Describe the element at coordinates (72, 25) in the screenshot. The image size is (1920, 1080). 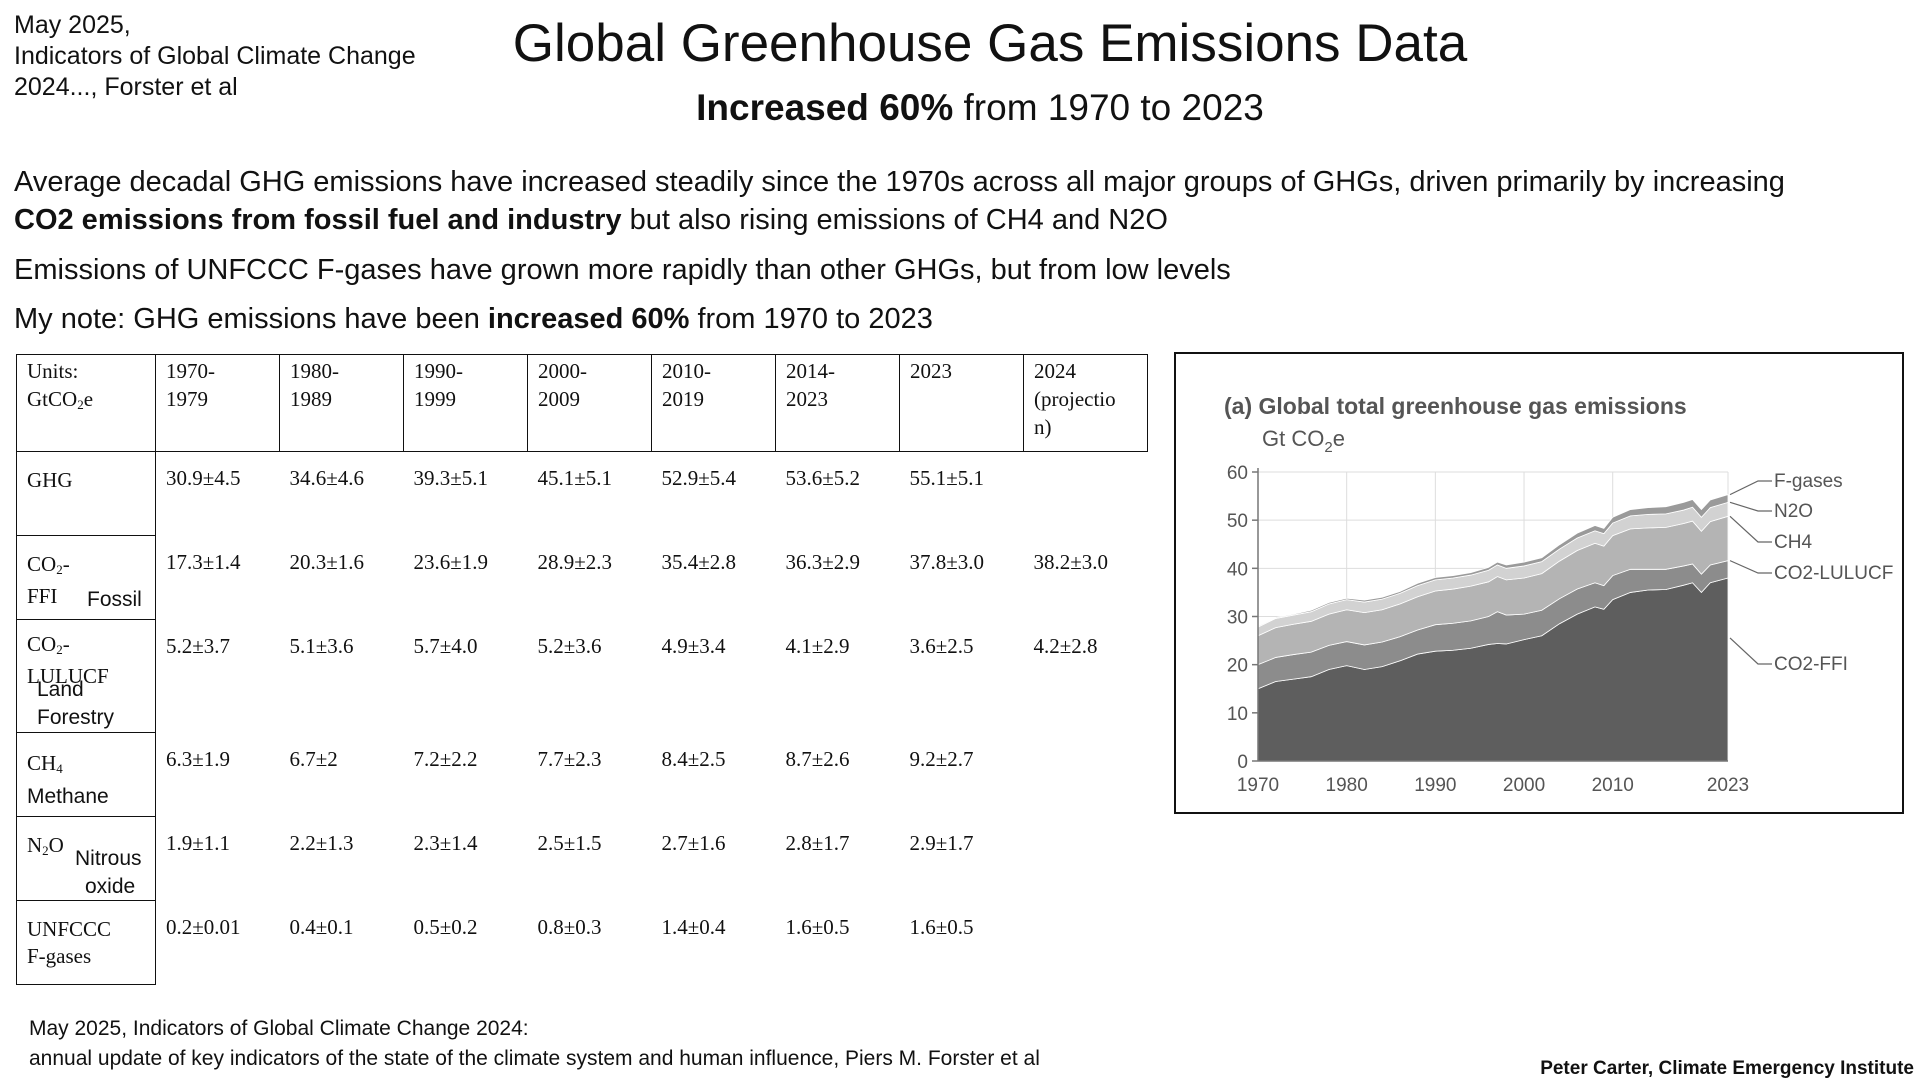
I see `source-line: May 2025,` at that location.